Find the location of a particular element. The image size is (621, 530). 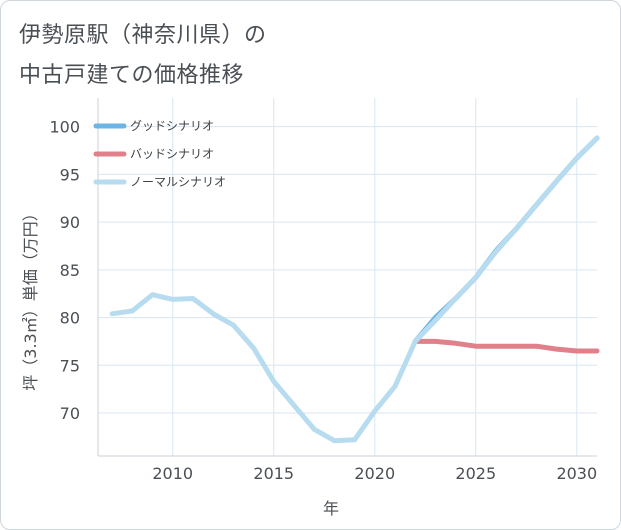

y-tick-label: 85 is located at coordinates (70, 270).